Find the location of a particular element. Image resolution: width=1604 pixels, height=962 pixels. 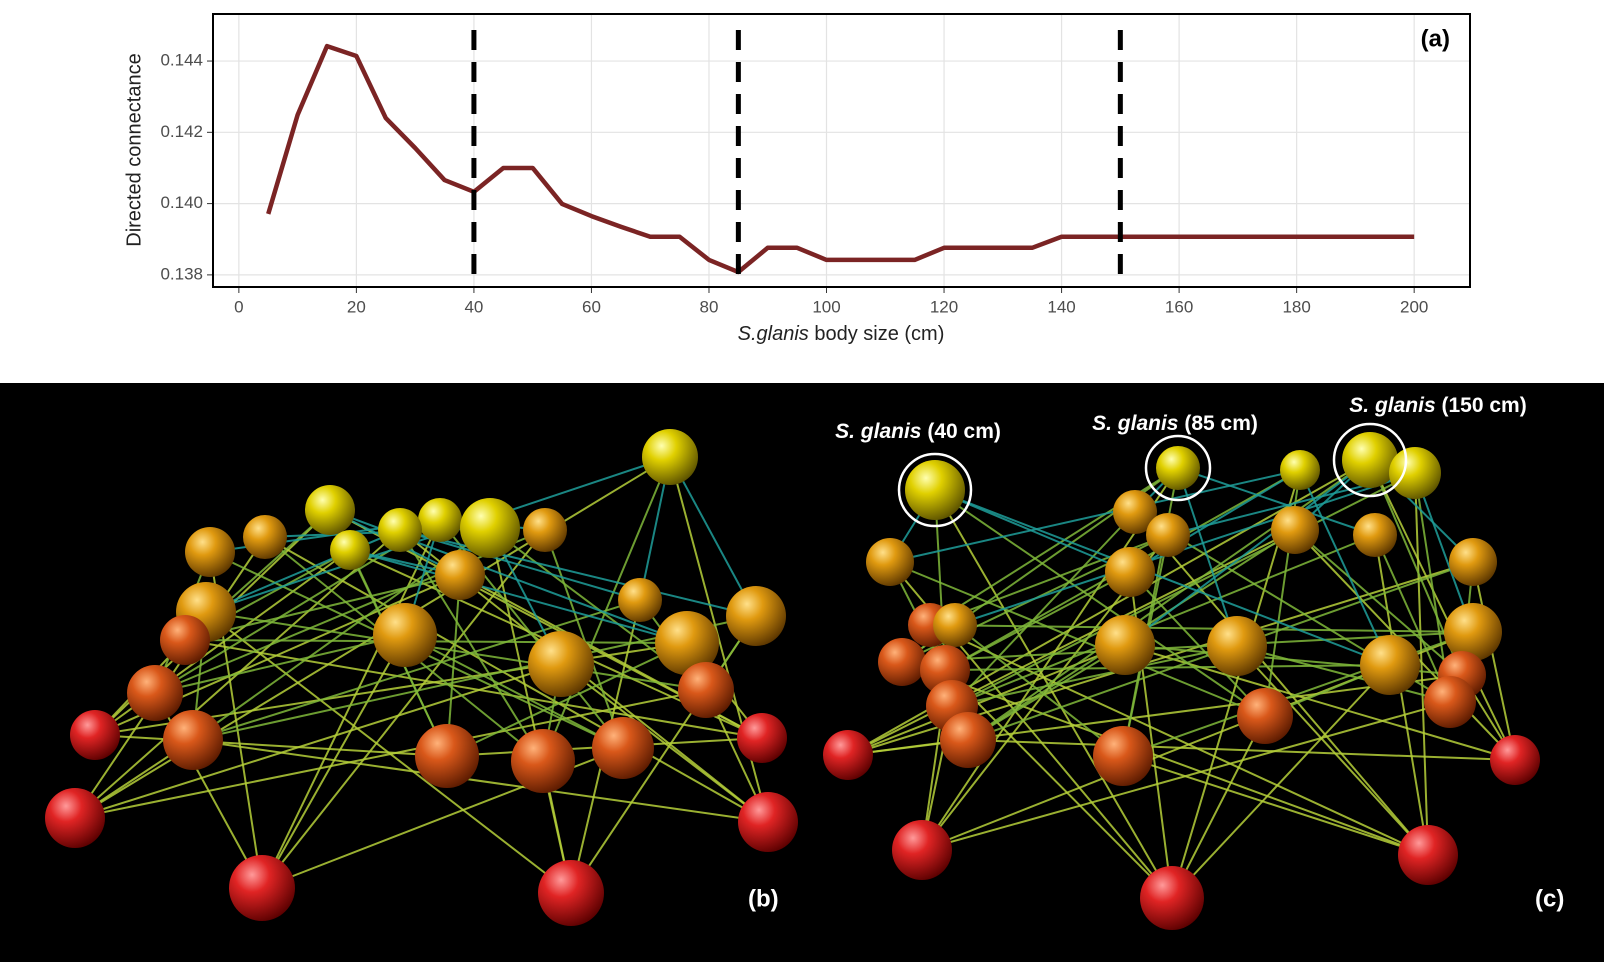

x-tick-label: 200 is located at coordinates (1414, 306).